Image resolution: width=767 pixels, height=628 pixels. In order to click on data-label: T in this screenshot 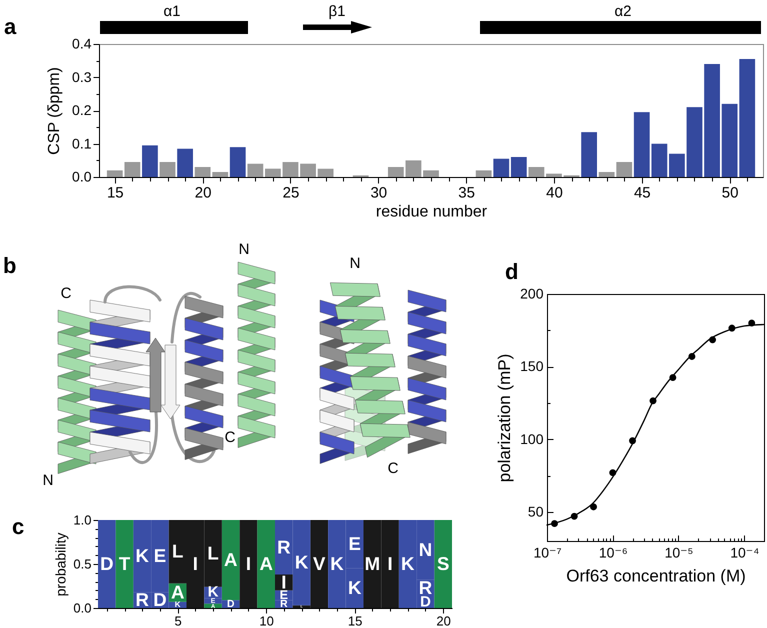, I will do `click(124, 563)`.